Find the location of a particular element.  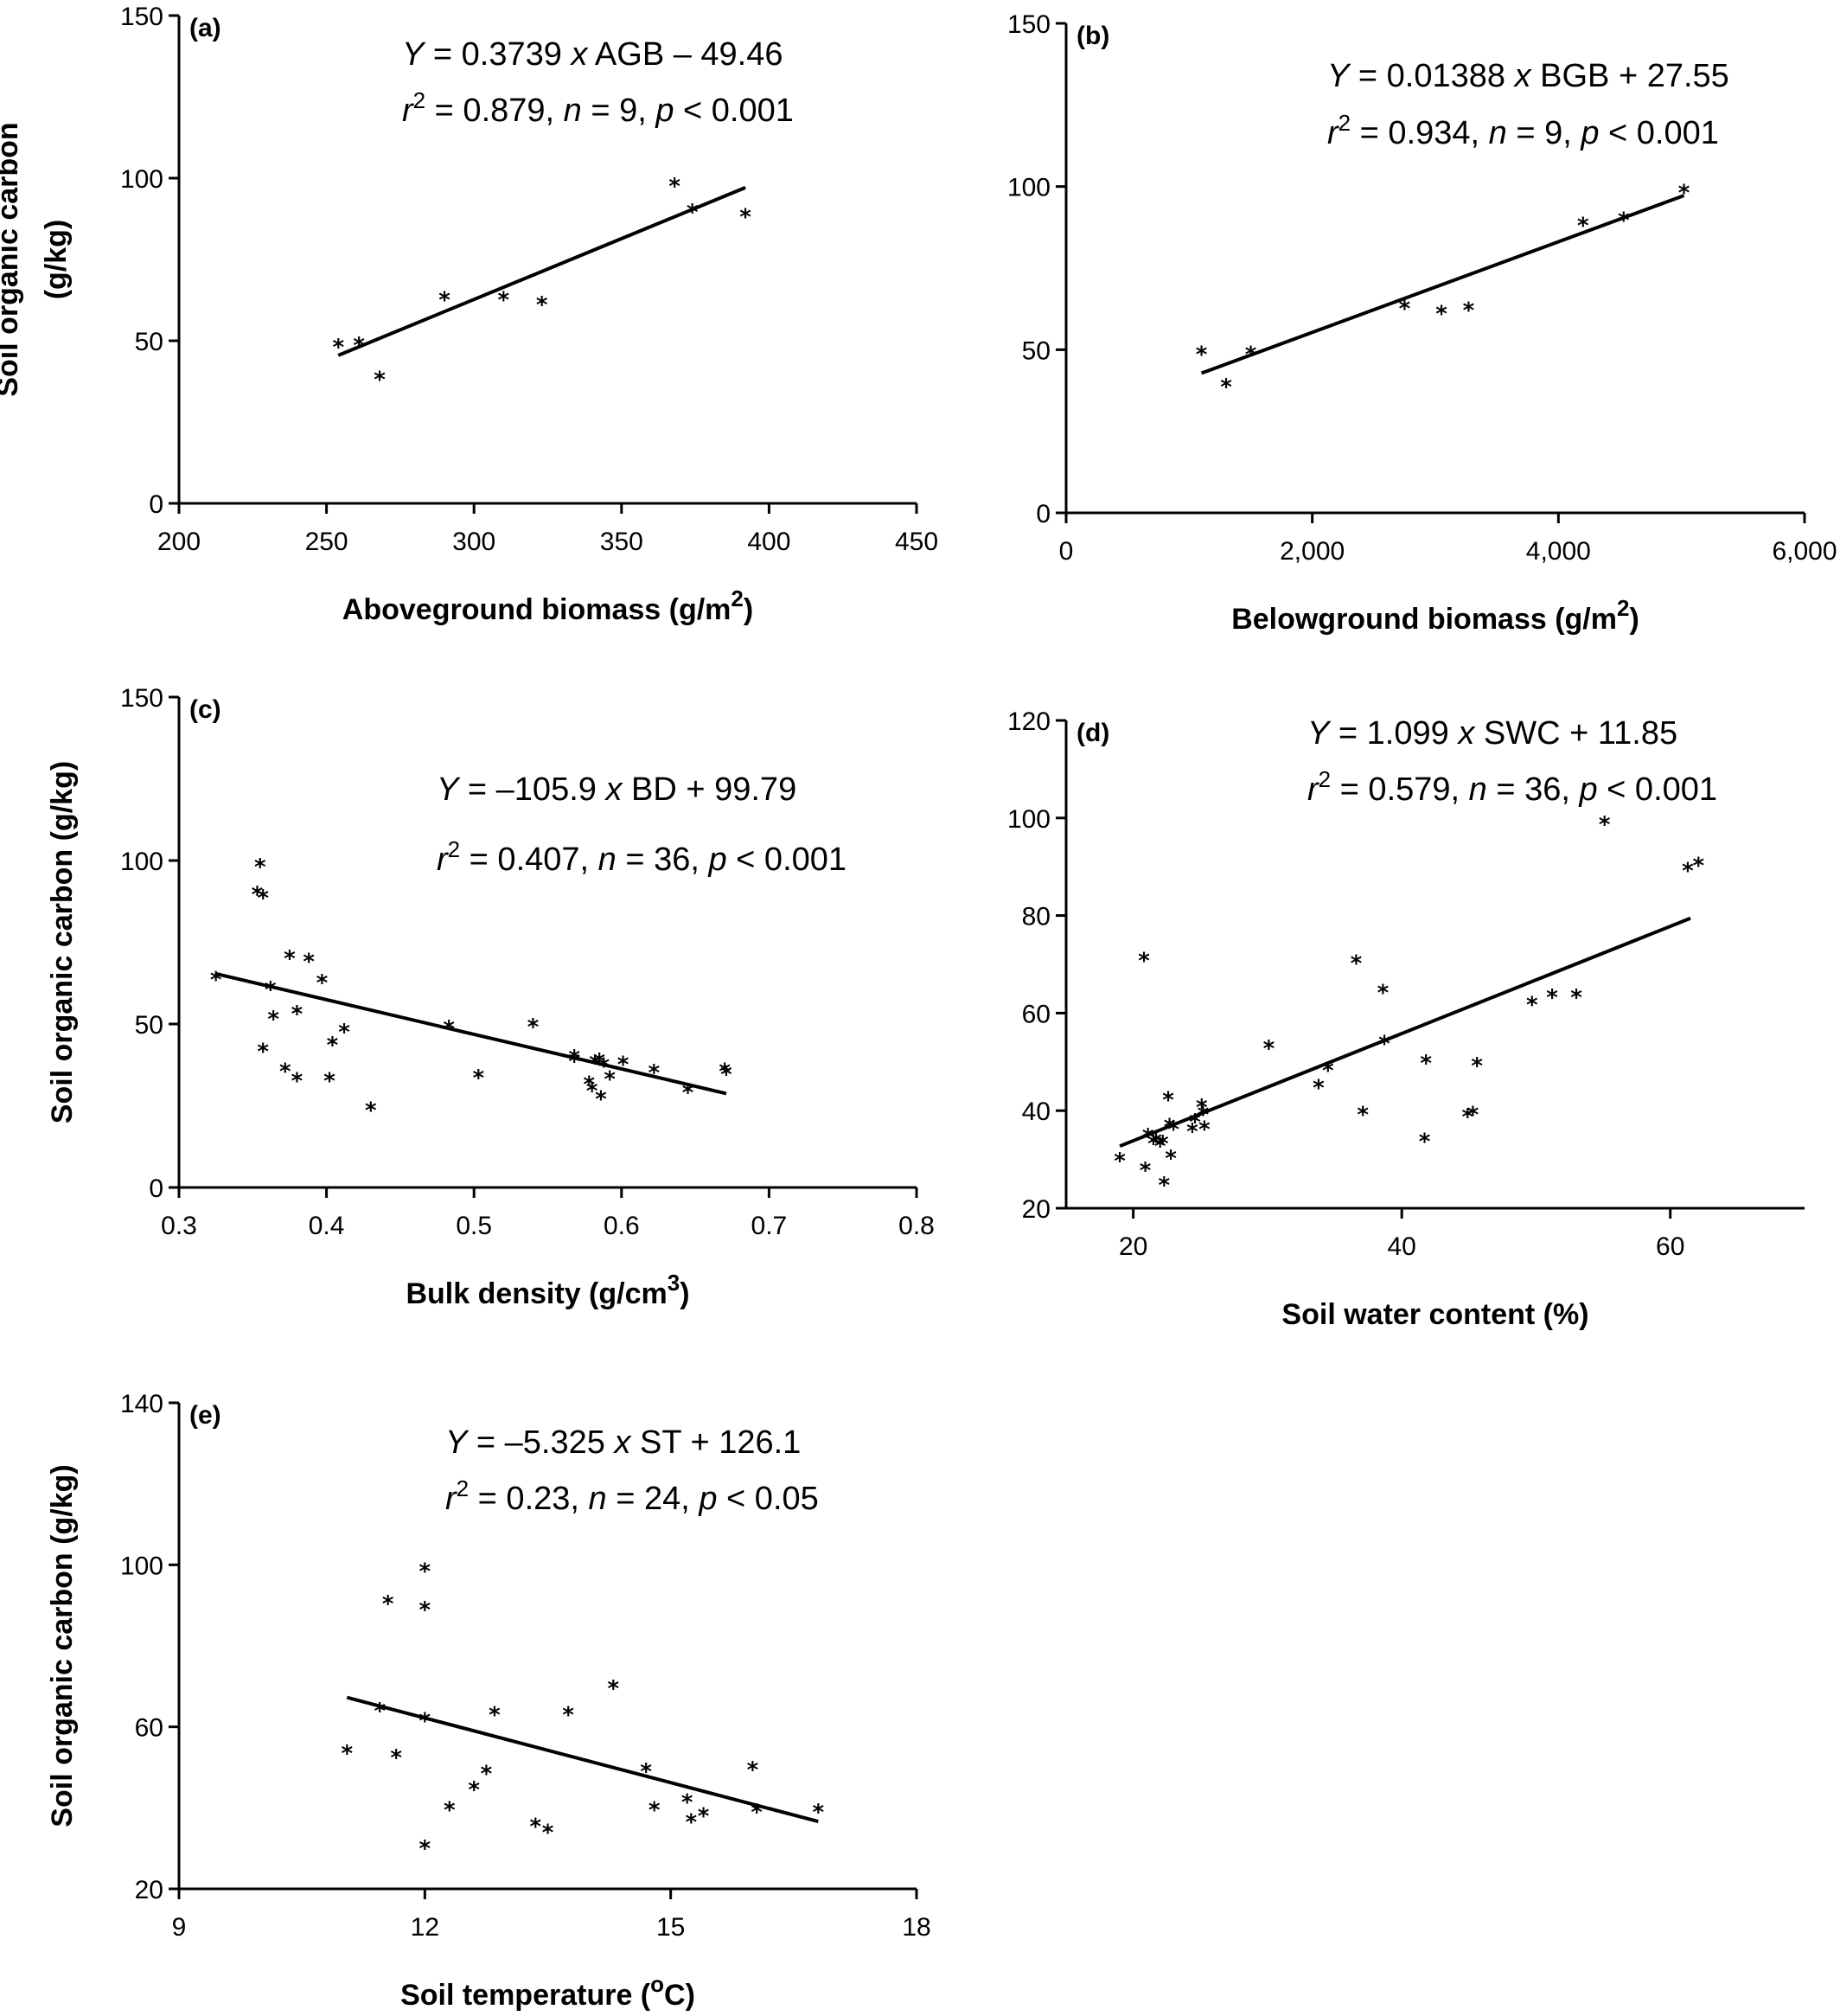

y-tick-label: 0 is located at coordinates (1043, 514).